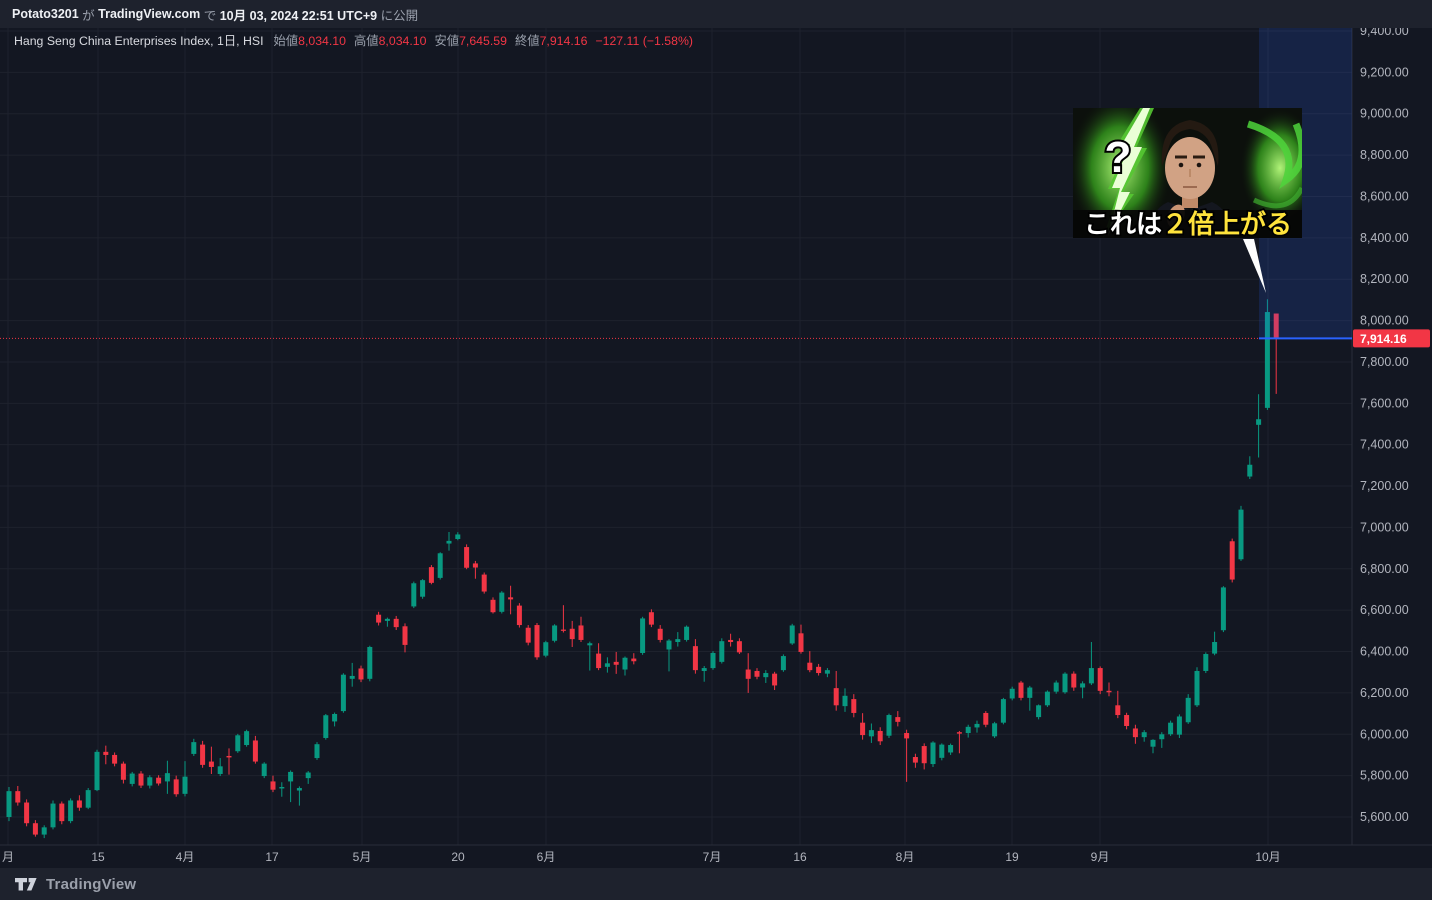 The height and width of the screenshot is (900, 1432). I want to click on hair, so click(1190, 143).